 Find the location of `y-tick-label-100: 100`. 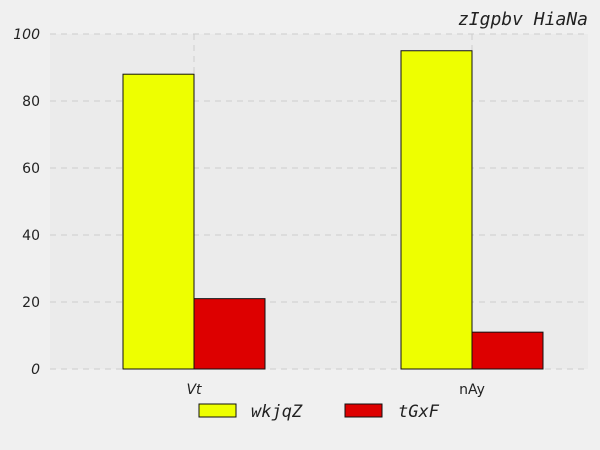

y-tick-label-100: 100 is located at coordinates (26, 35).